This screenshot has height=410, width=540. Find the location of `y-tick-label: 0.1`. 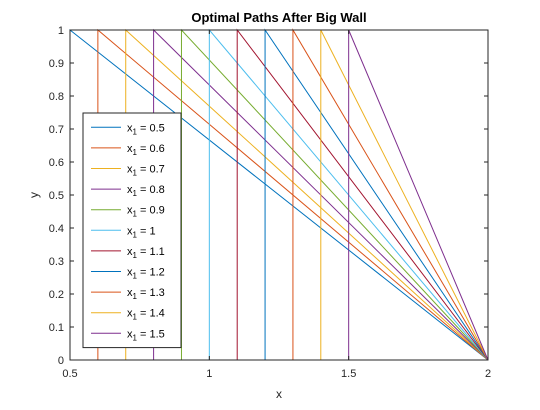

y-tick-label: 0.1 is located at coordinates (56, 328).